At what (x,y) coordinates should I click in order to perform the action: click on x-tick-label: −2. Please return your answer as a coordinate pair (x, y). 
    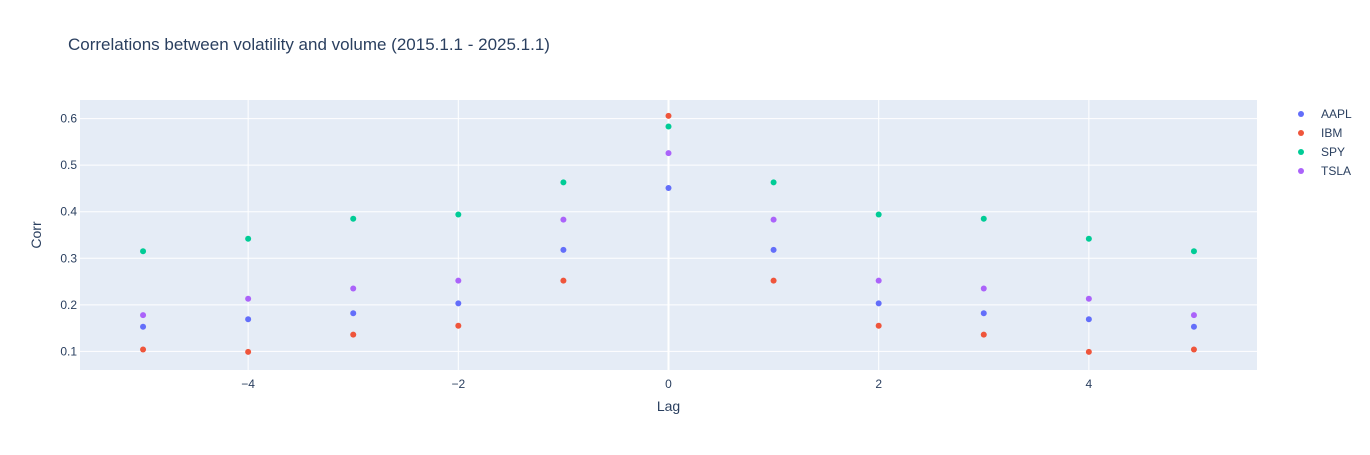
    Looking at the image, I should click on (458, 384).